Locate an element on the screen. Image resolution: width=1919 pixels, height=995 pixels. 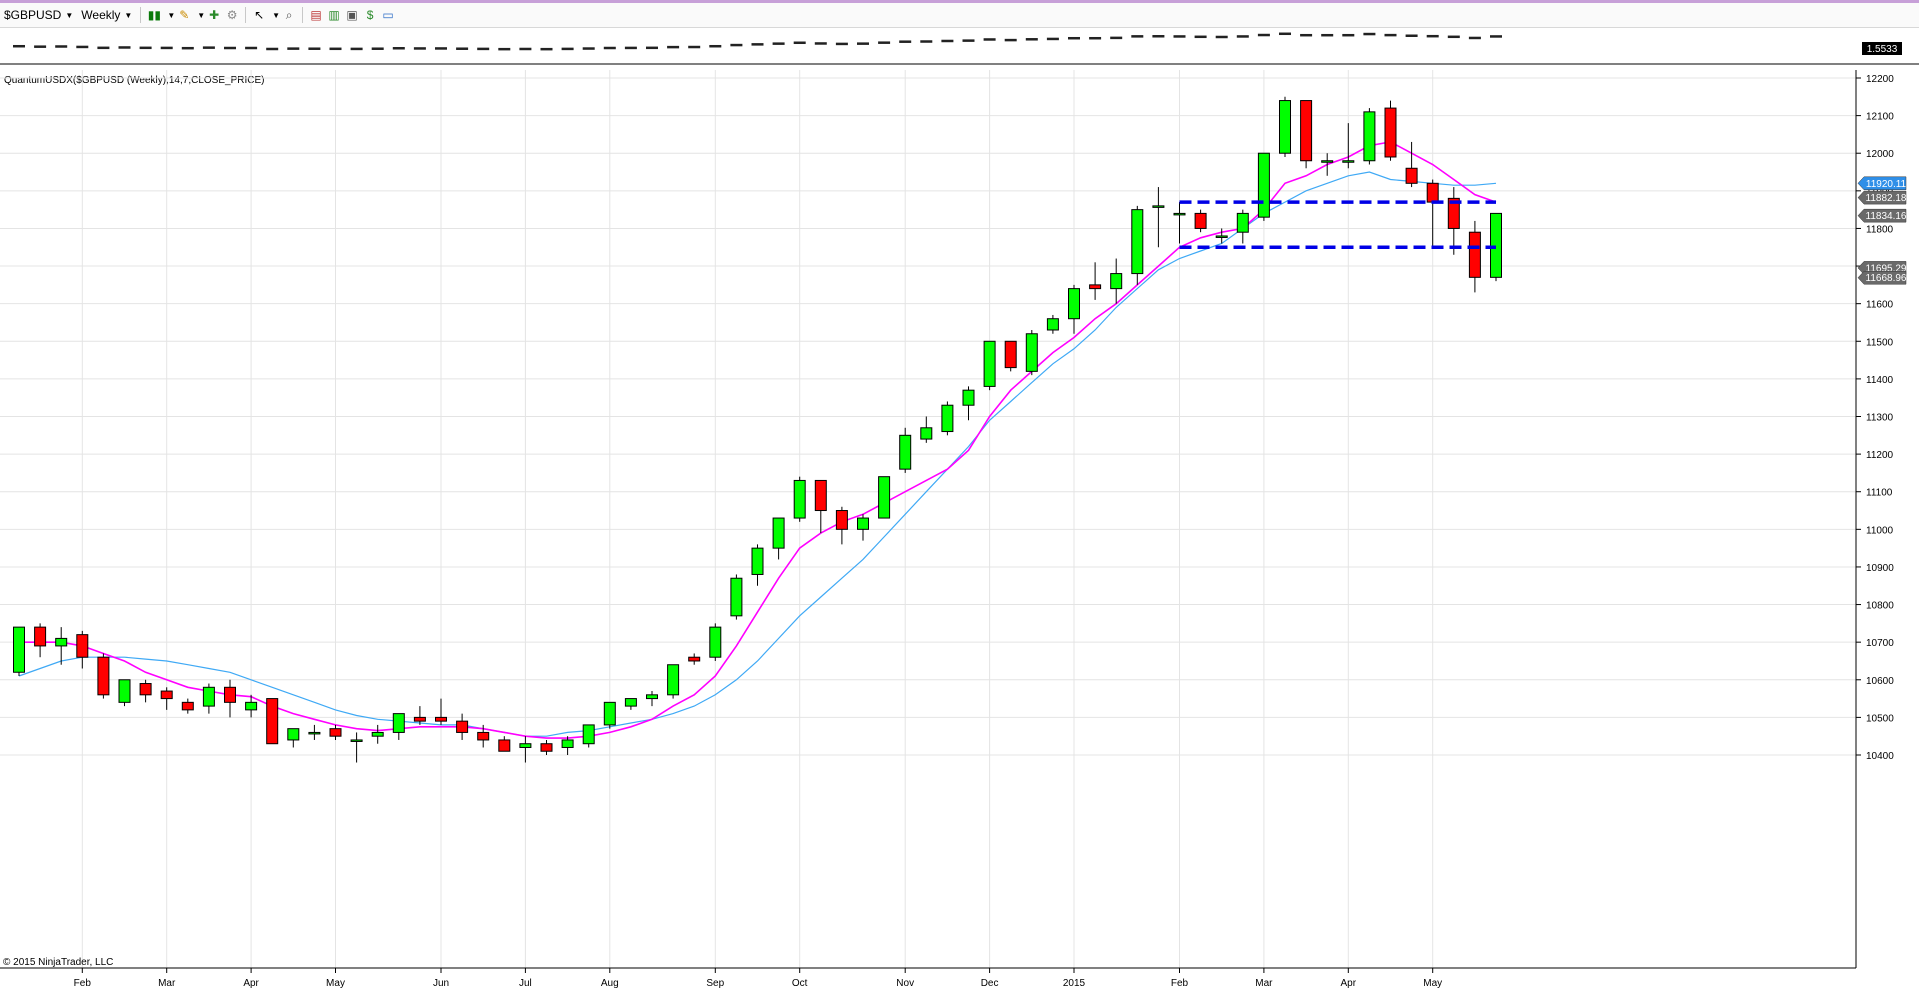
strategy-icon: $ is located at coordinates (370, 15).